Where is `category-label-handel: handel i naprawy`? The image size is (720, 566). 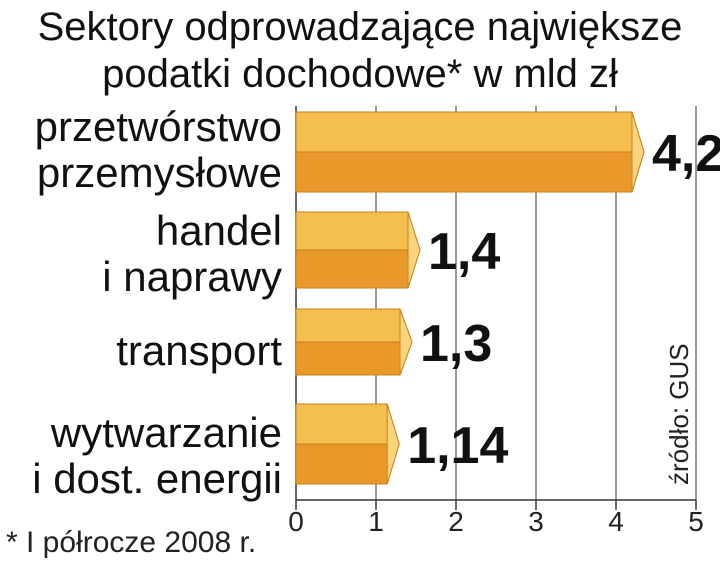
category-label-handel: handel i naprawy is located at coordinates (192, 254).